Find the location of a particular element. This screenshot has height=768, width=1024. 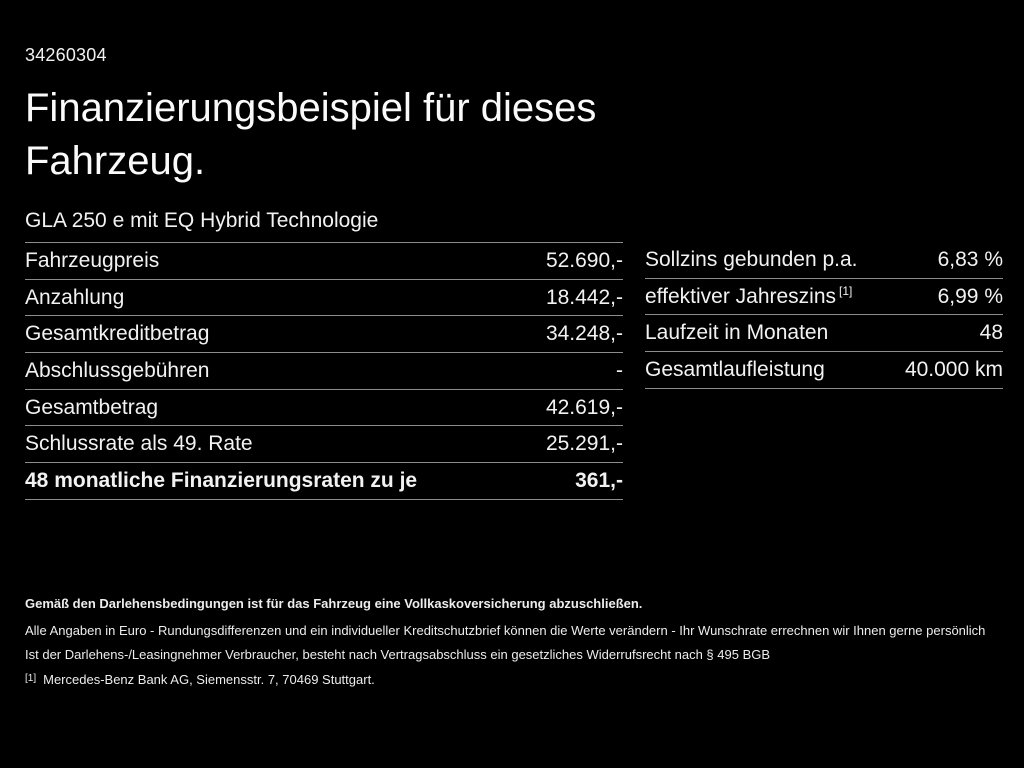

row-label: Anzahlung is located at coordinates (75, 297).